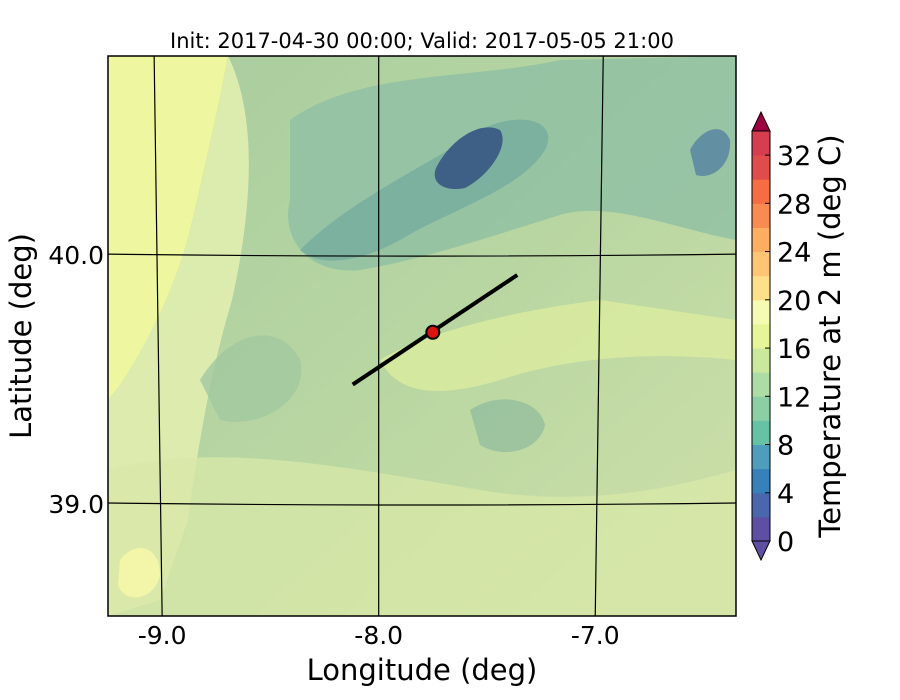  Describe the element at coordinates (785, 446) in the screenshot. I see `colorbar-tick-label: 8` at that location.